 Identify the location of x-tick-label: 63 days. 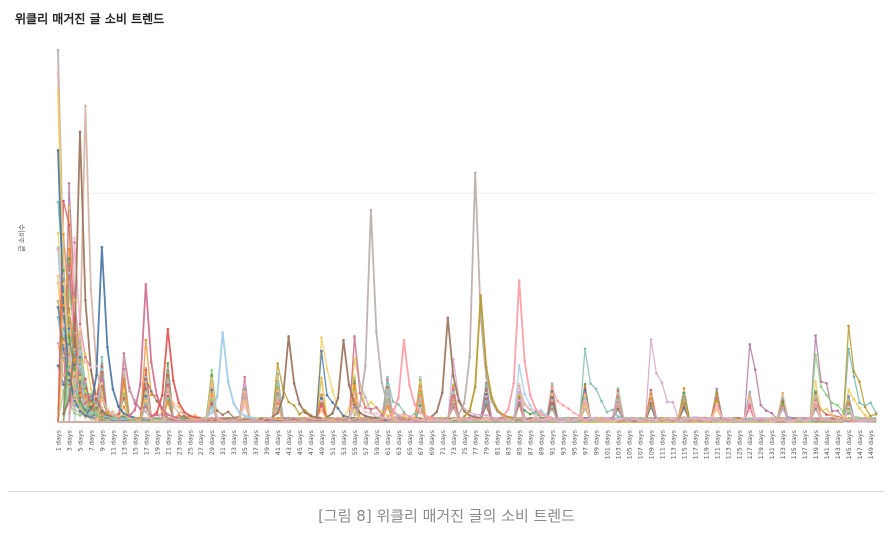
(399, 442).